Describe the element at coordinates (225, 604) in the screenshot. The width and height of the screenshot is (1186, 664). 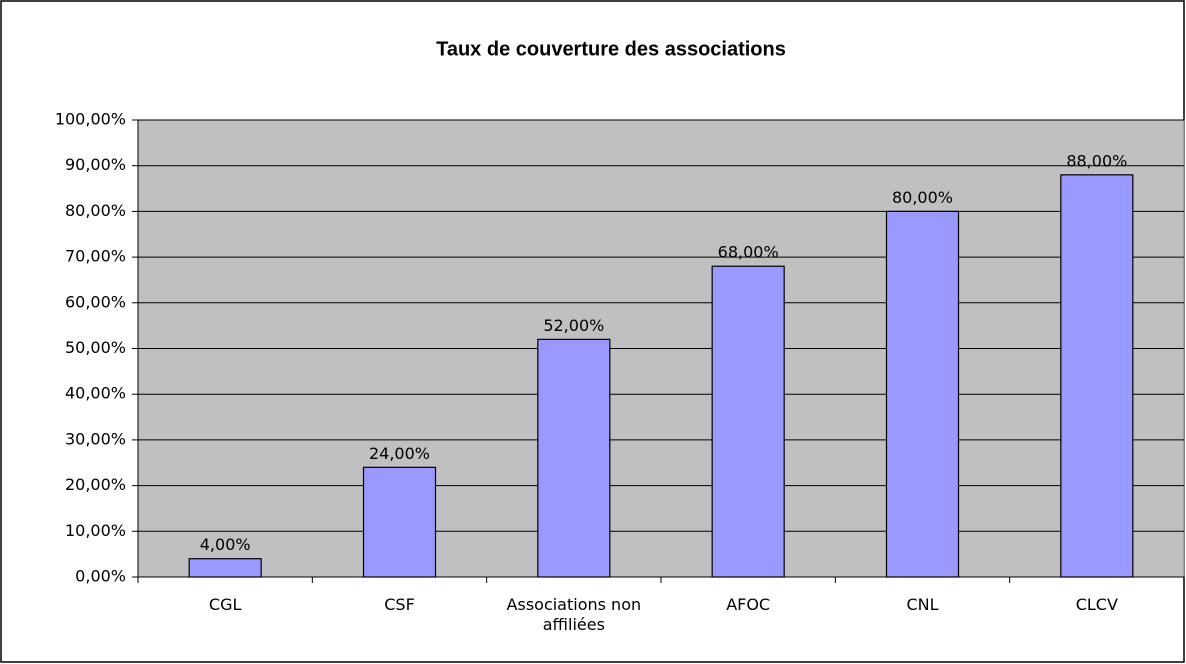
I see `x-tick-label: CGL` at that location.